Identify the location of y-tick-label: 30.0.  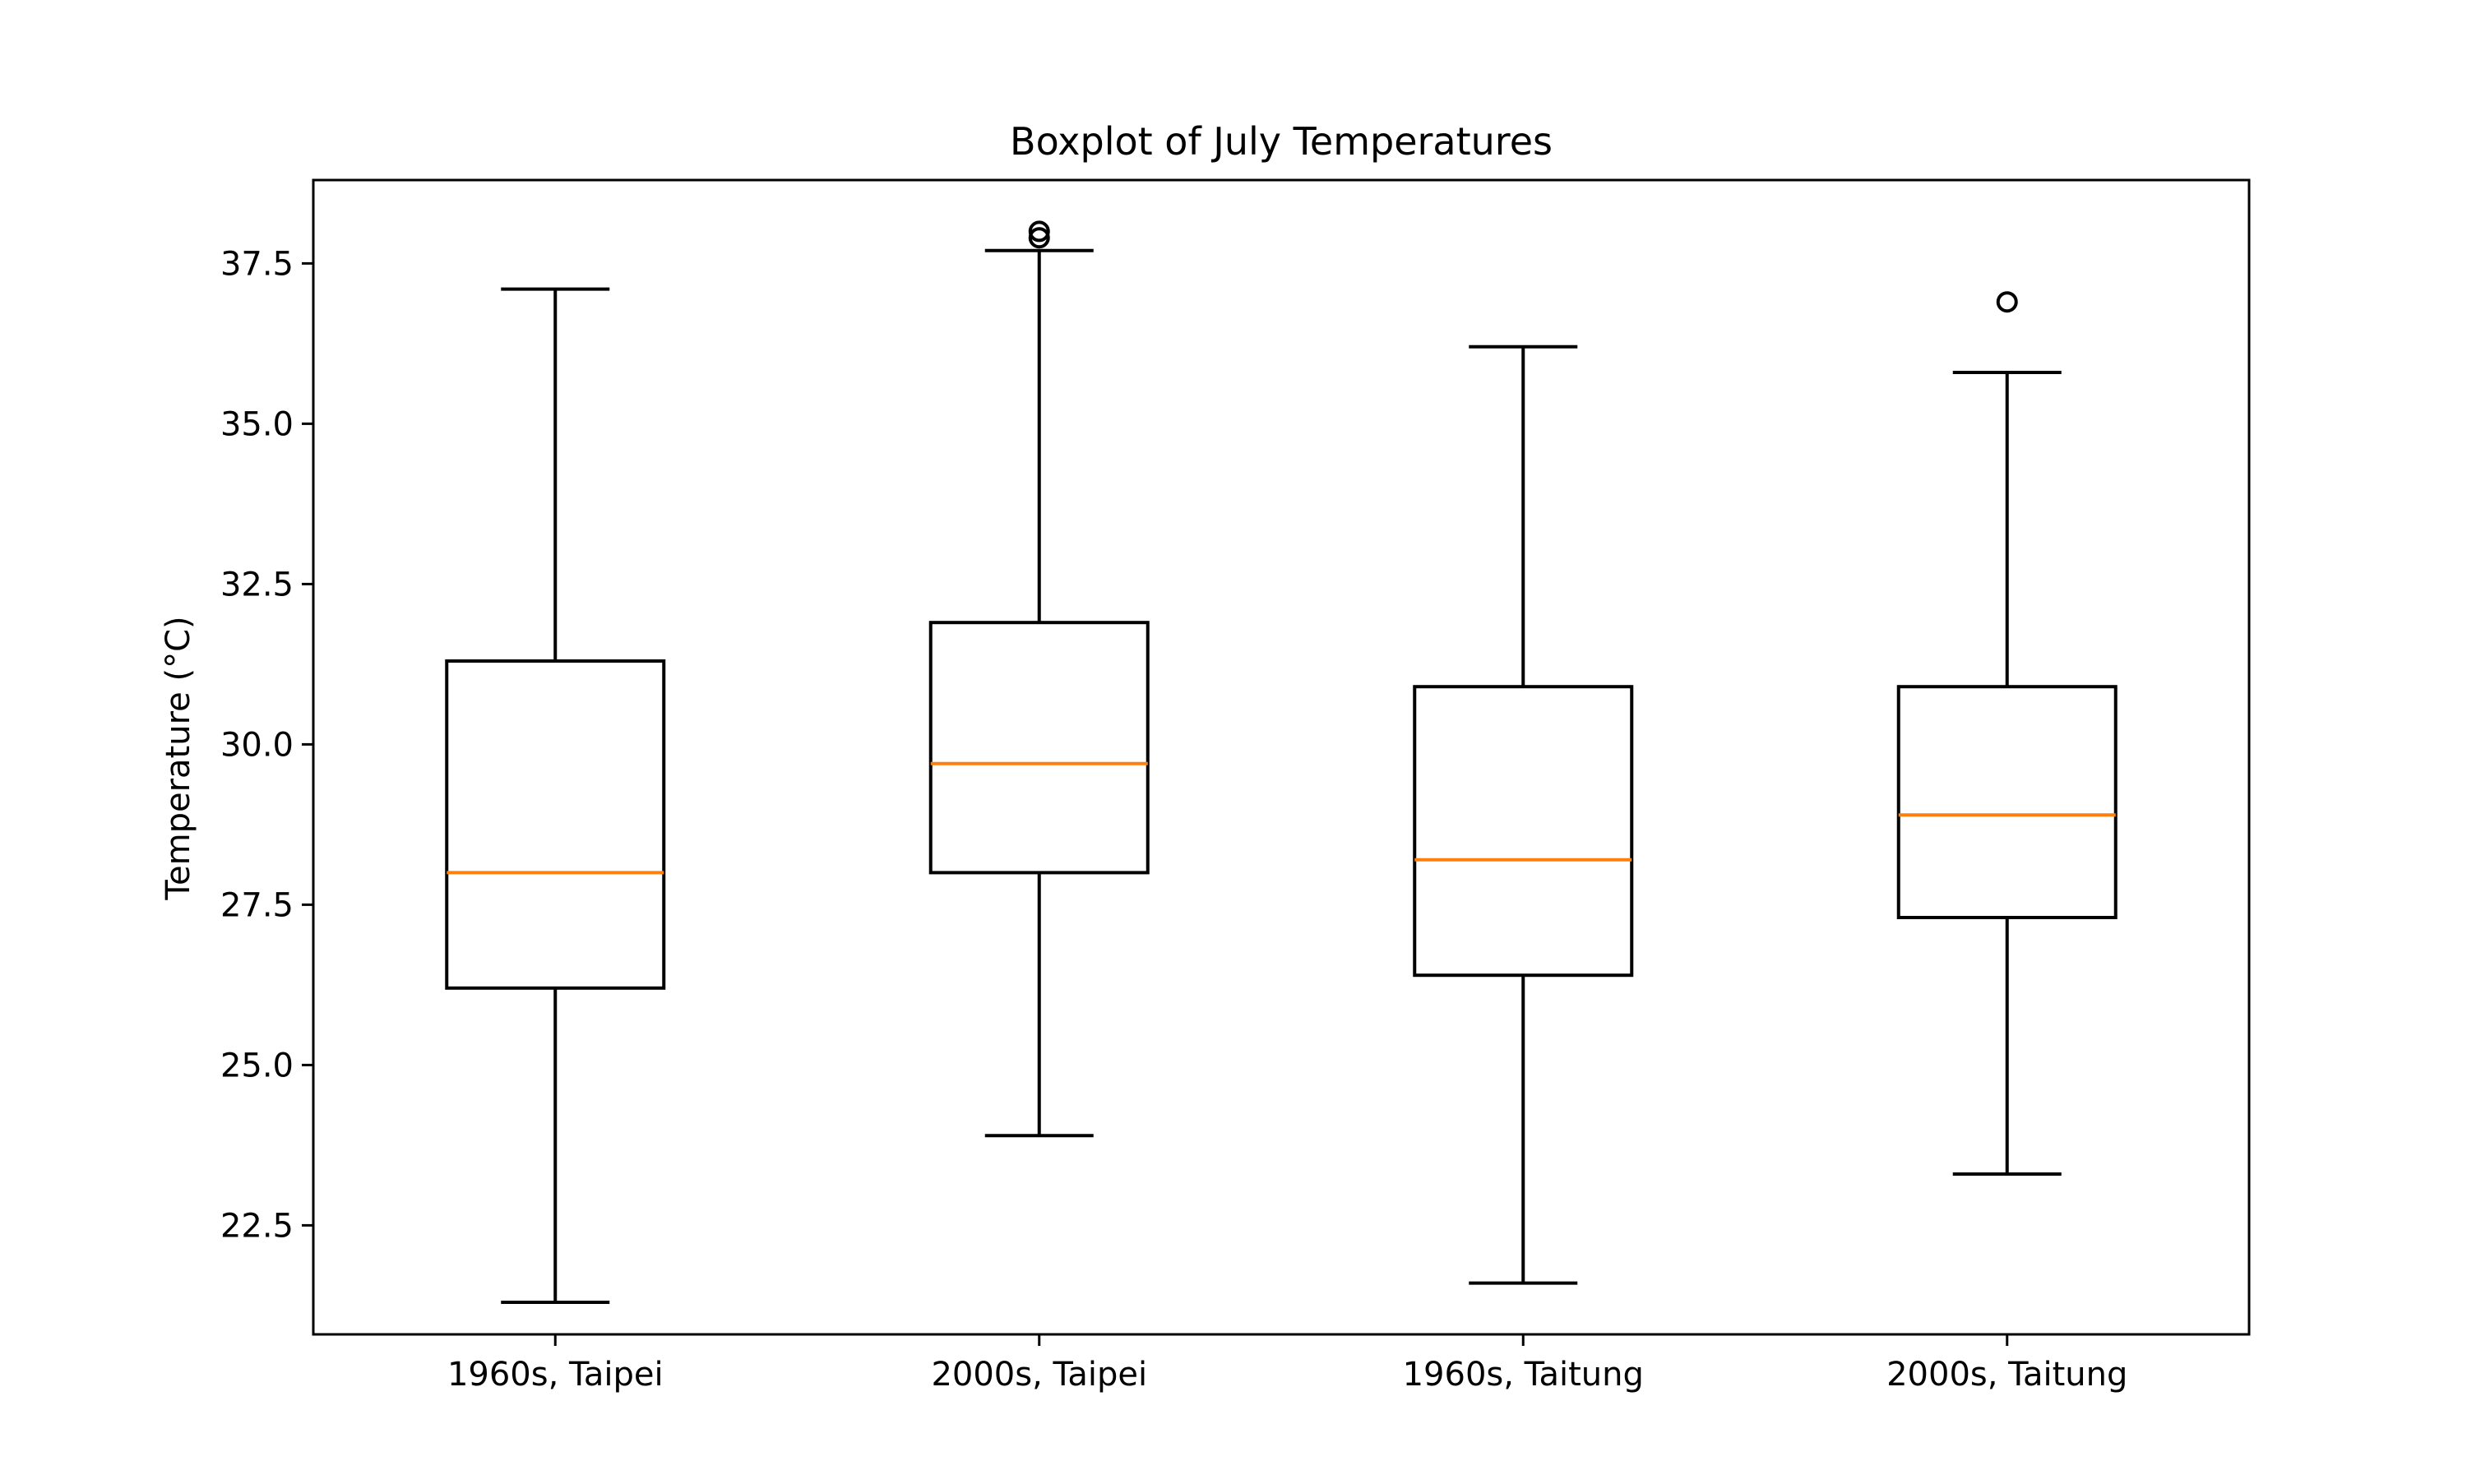
(257, 745).